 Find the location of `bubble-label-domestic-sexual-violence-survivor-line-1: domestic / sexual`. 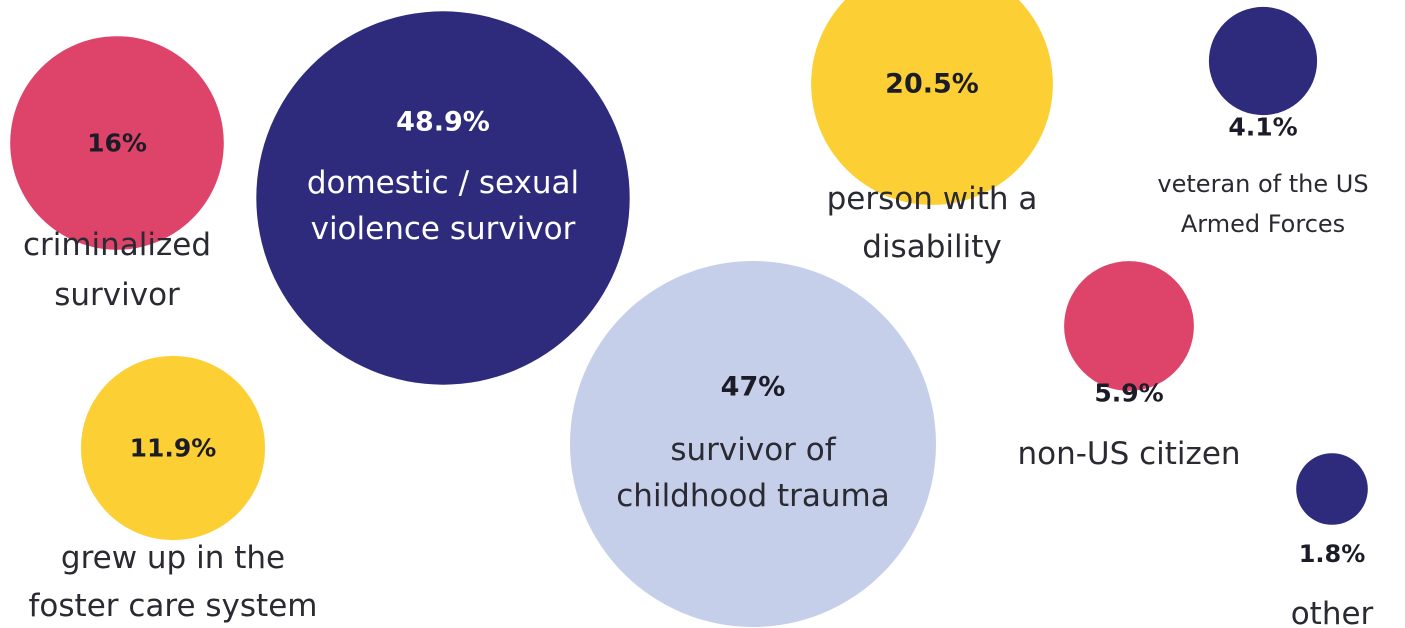

bubble-label-domestic-sexual-violence-survivor-line-1: domestic / sexual is located at coordinates (443, 183).